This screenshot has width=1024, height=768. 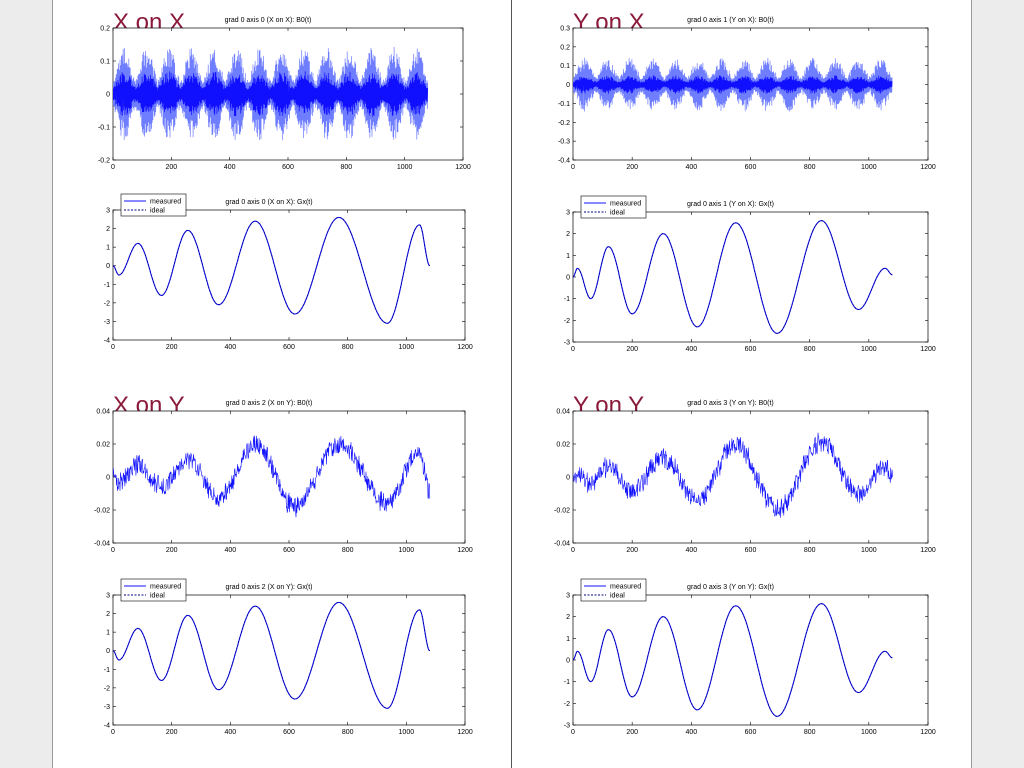 I want to click on y-tick-label: -0.04, so click(x=562, y=544).